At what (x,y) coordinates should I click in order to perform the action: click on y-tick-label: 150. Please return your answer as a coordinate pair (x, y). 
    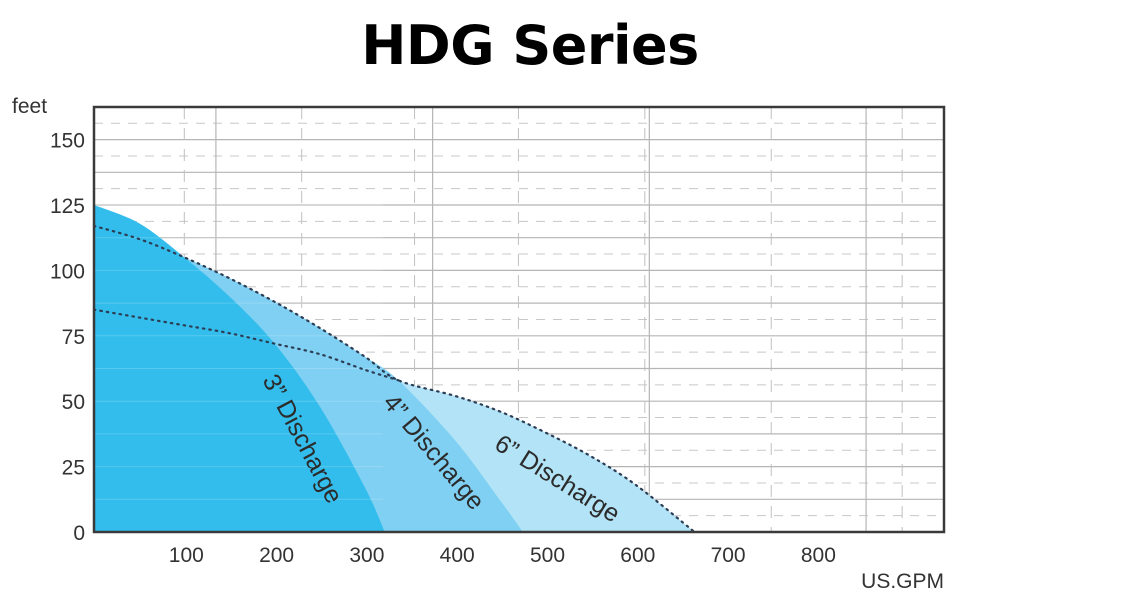
    Looking at the image, I should click on (67, 141).